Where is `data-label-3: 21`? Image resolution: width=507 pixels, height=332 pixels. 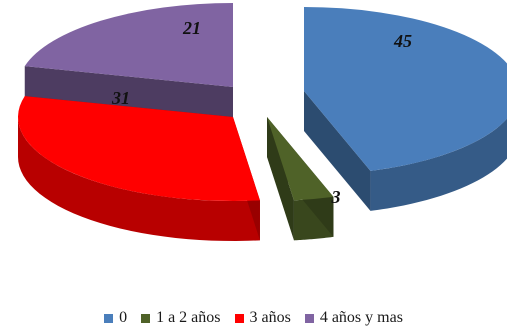
data-label-3: 21 is located at coordinates (191, 28).